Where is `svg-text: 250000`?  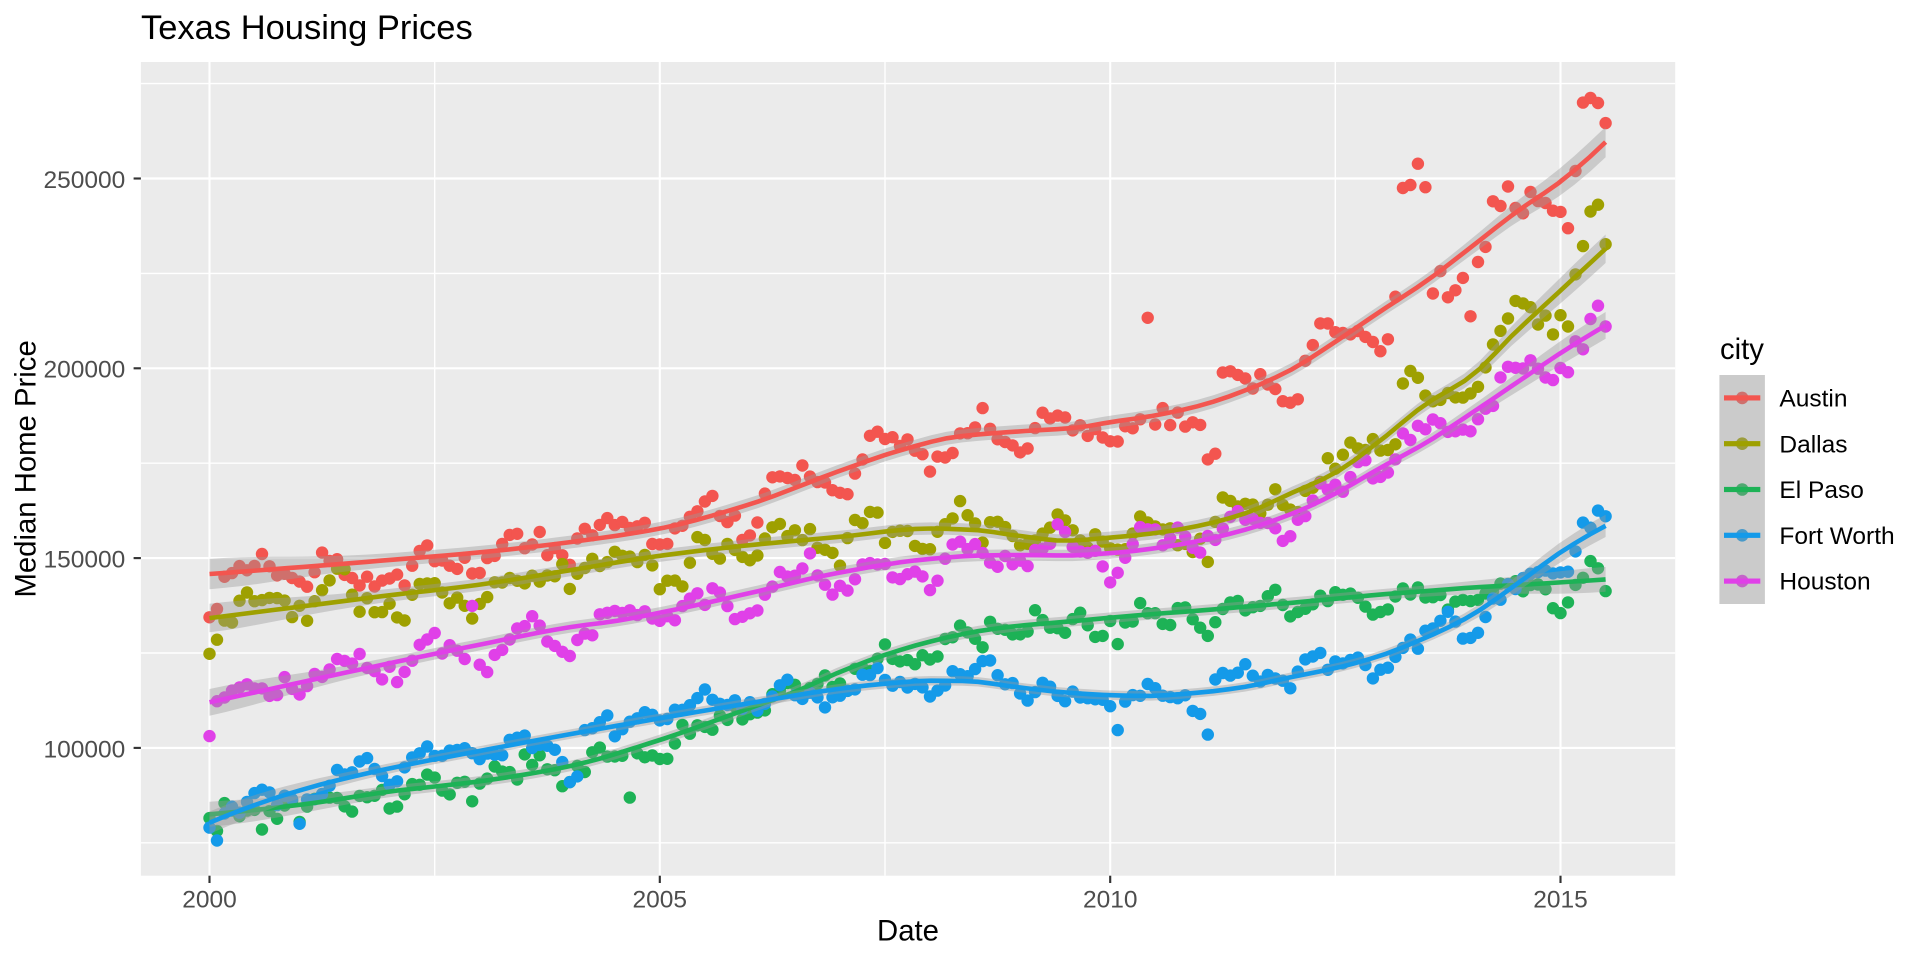 svg-text: 250000 is located at coordinates (85, 180).